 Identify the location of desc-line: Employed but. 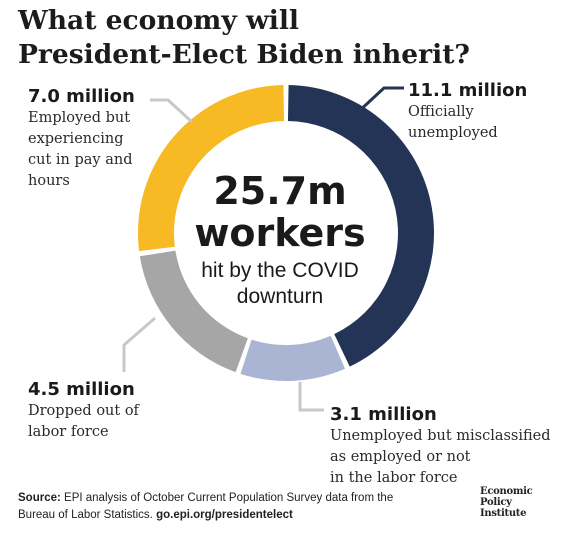
(79, 118).